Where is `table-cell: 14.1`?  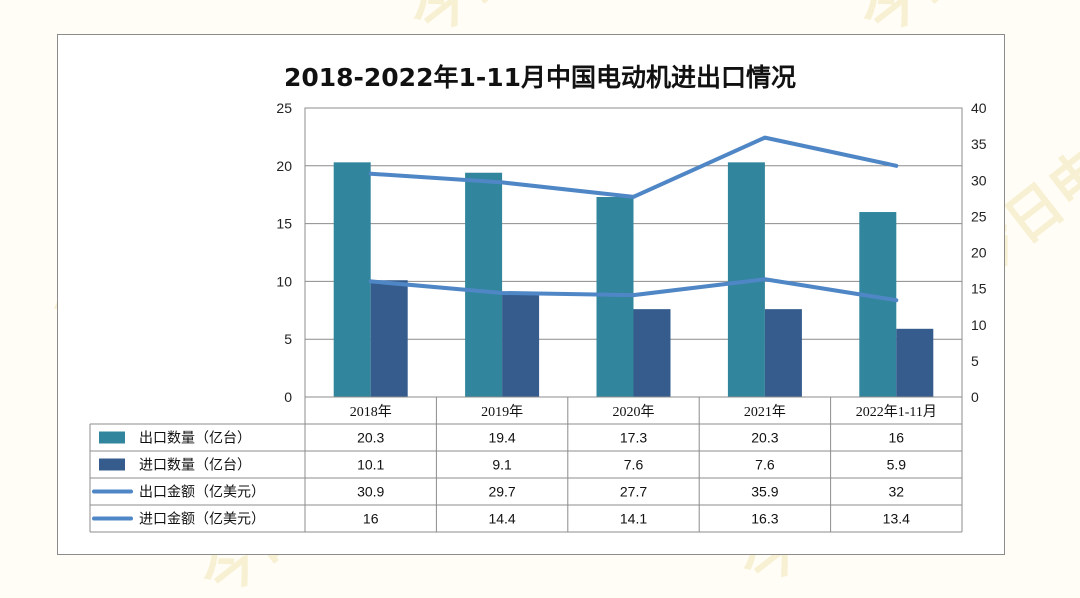
table-cell: 14.1 is located at coordinates (633, 519).